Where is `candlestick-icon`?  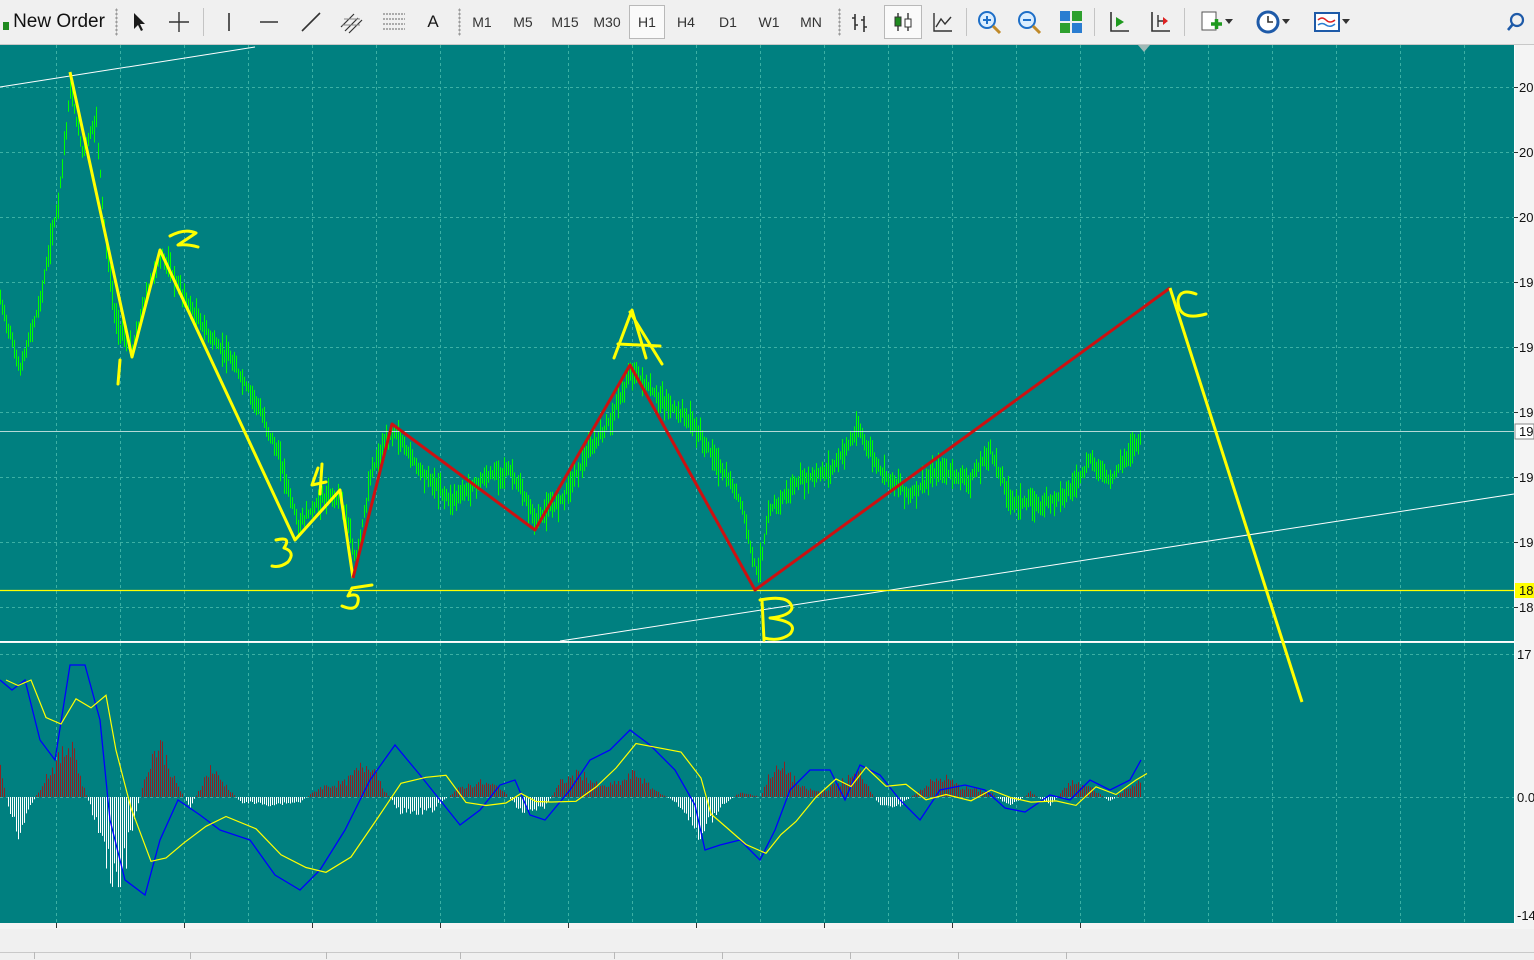 candlestick-icon is located at coordinates (903, 22).